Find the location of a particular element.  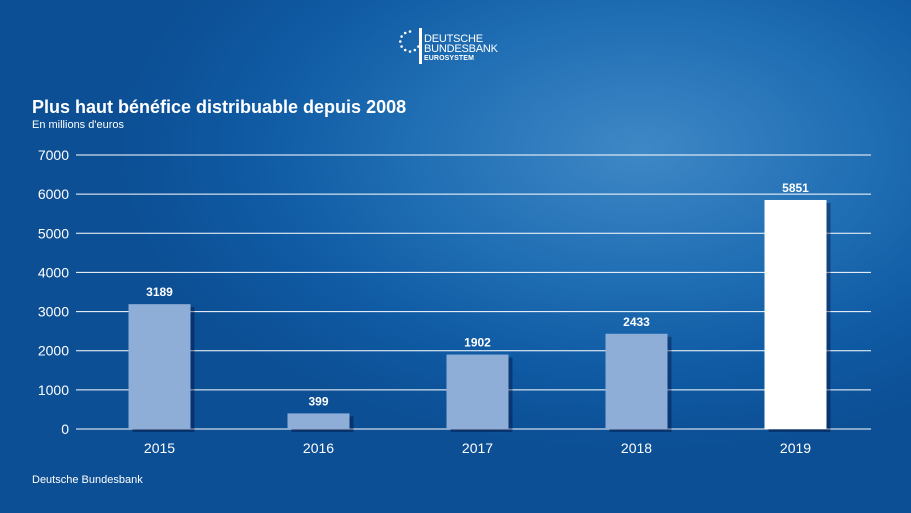

bar-2017 is located at coordinates (477, 391).